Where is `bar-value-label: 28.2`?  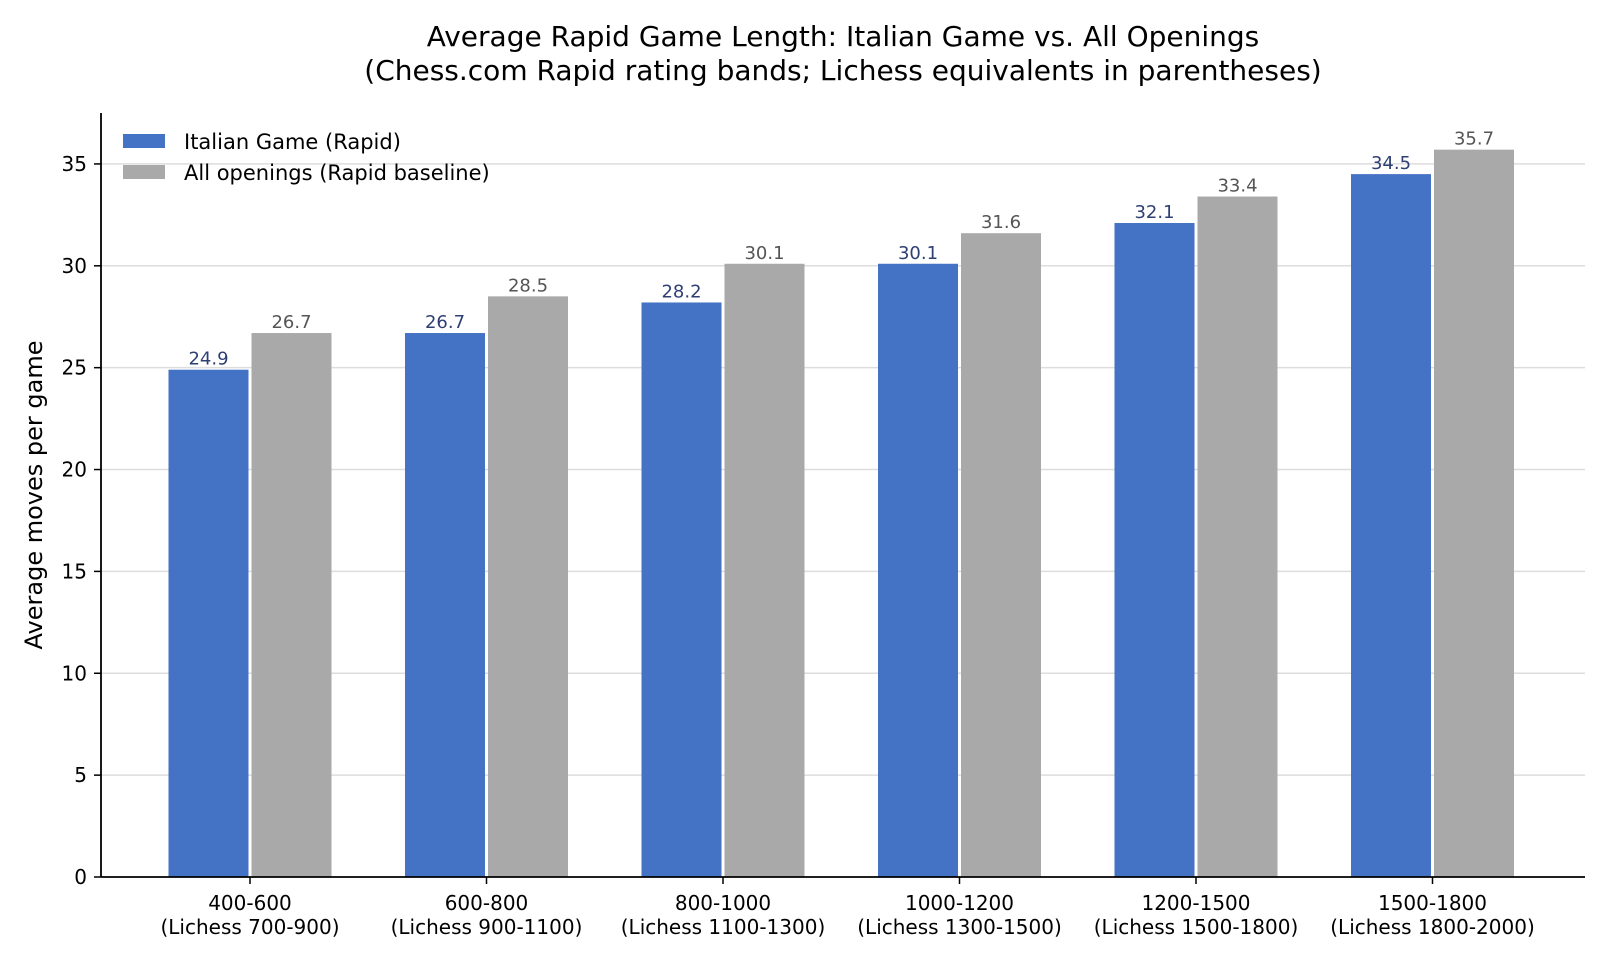
bar-value-label: 28.2 is located at coordinates (681, 291).